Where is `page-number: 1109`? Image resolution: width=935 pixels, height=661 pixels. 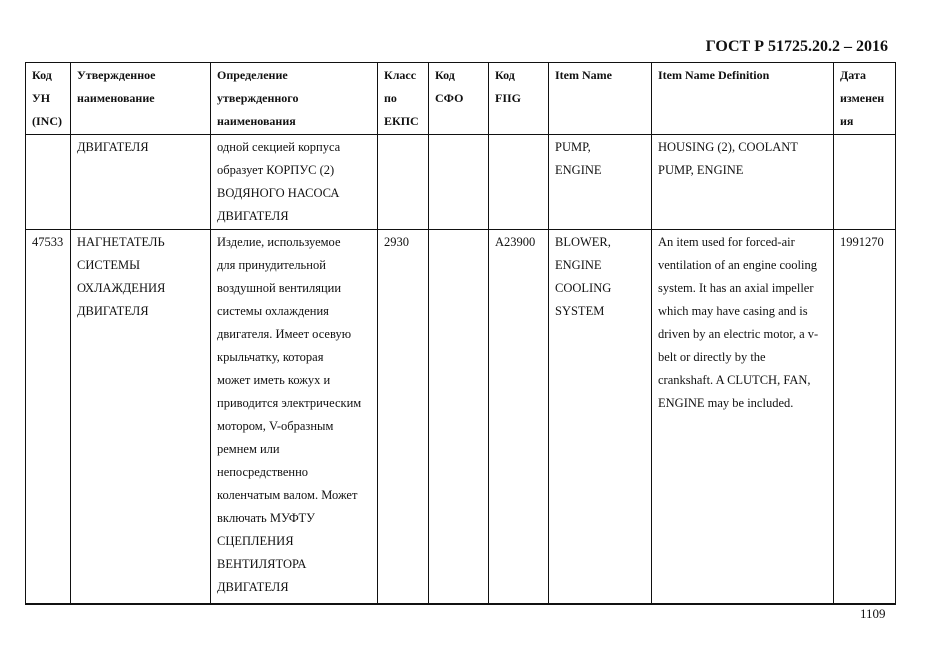
page-number: 1109 is located at coordinates (873, 613).